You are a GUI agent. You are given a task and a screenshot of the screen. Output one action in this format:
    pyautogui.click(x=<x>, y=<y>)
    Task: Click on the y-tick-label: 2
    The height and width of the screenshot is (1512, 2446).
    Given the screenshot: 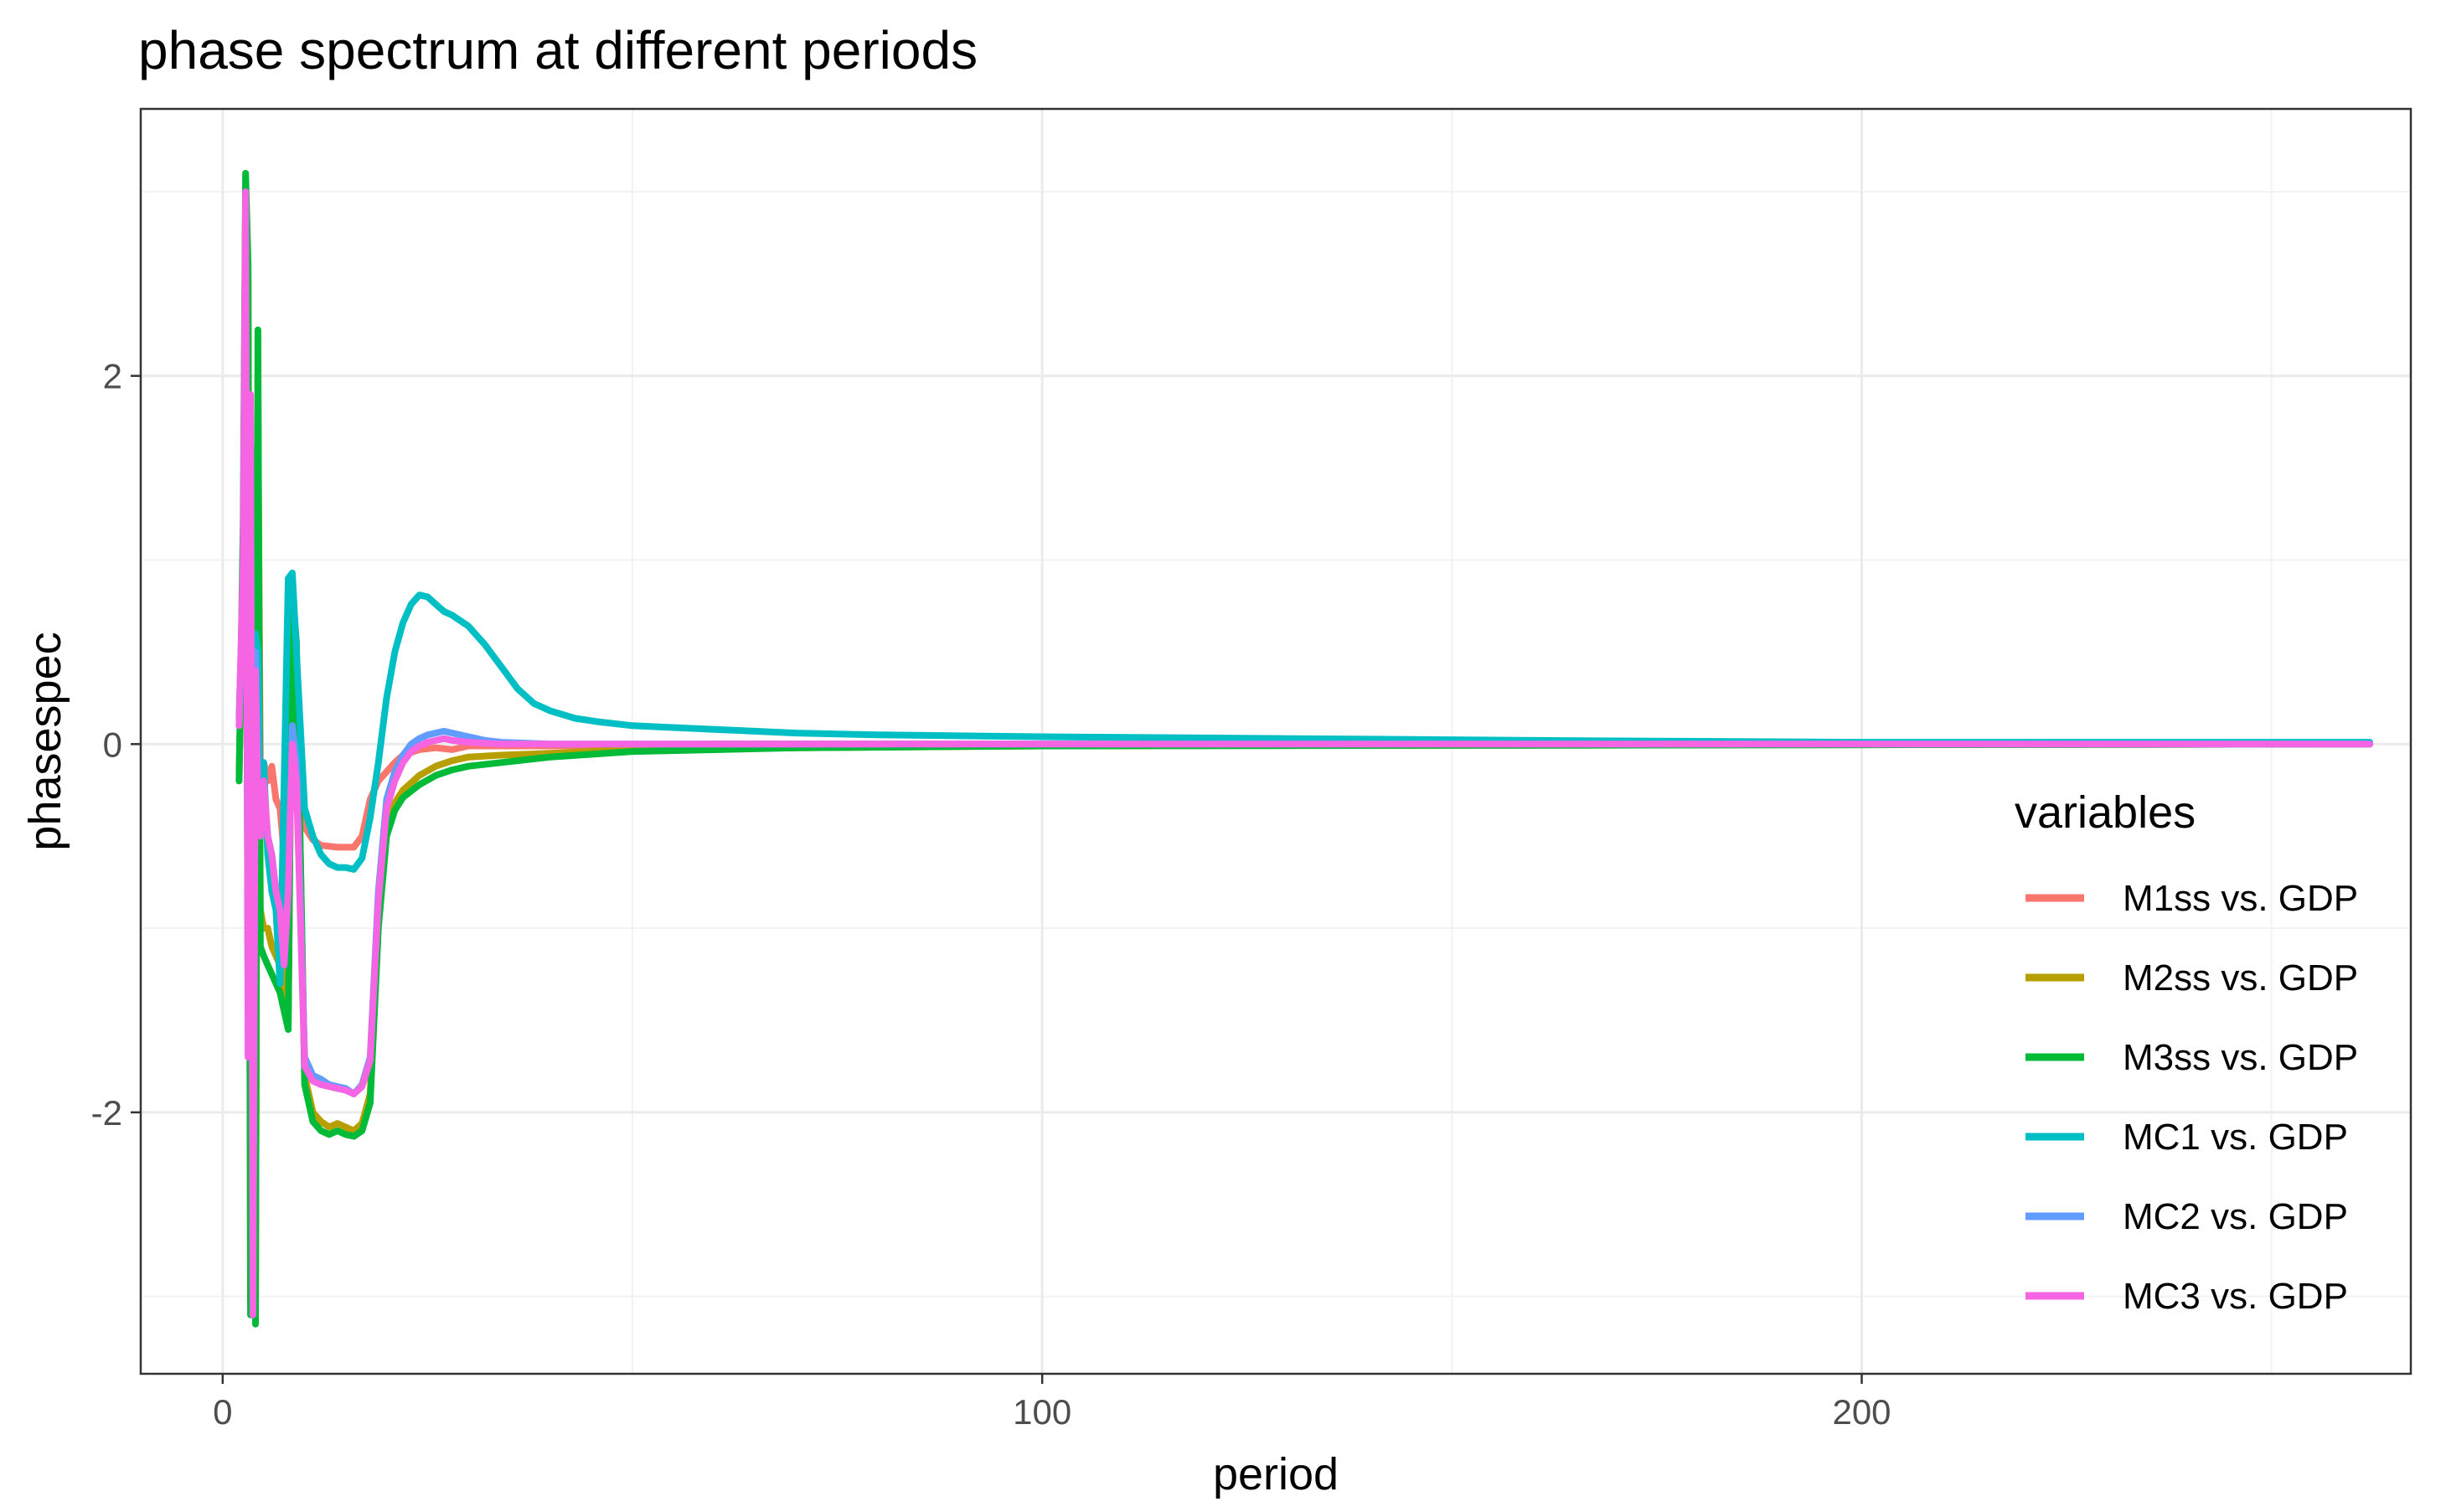 What is the action you would take?
    pyautogui.click(x=112, y=376)
    